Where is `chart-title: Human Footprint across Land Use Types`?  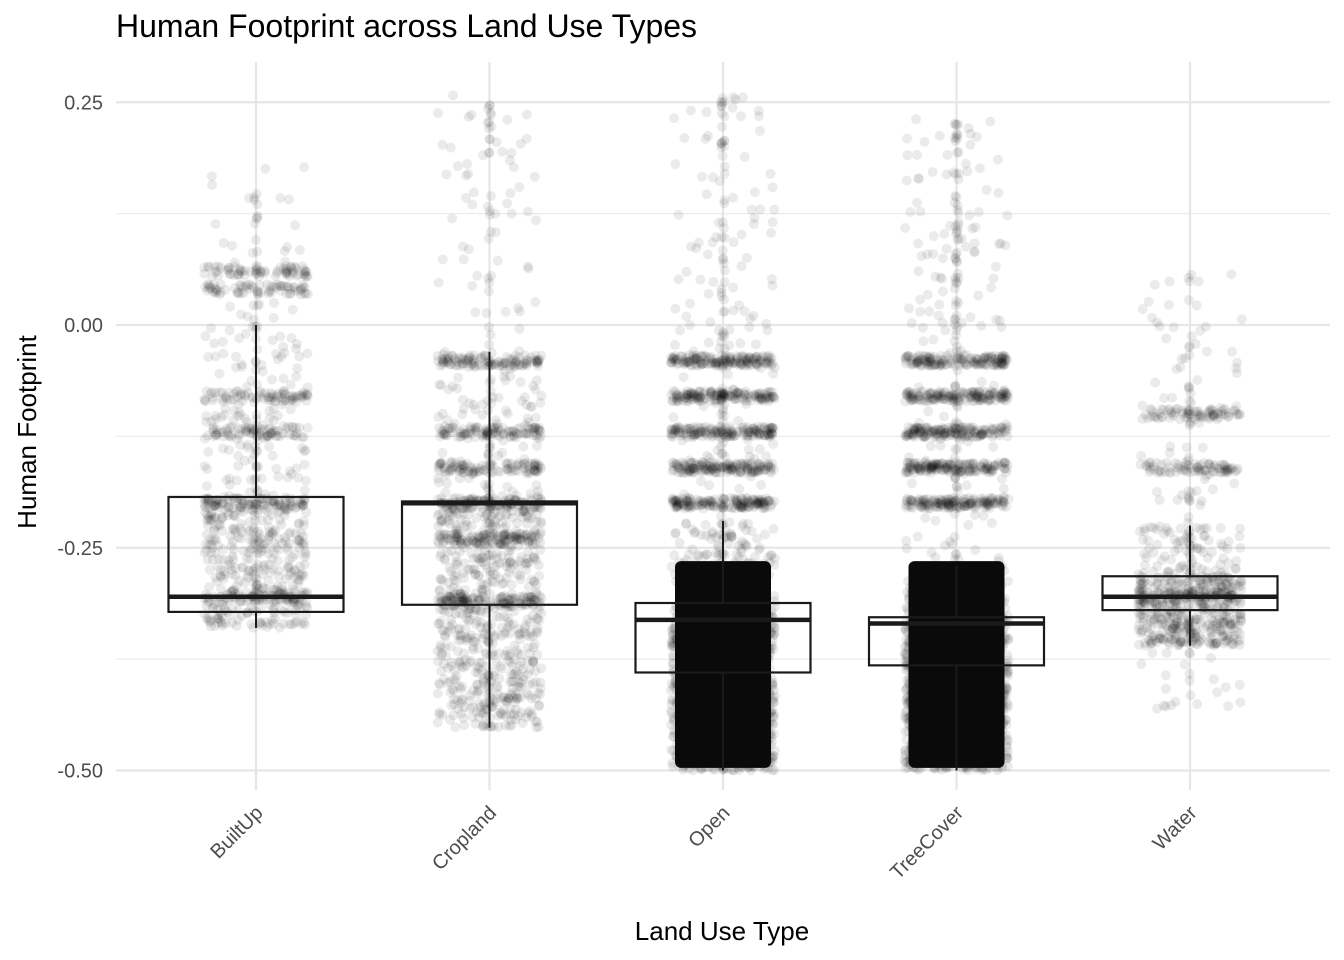
chart-title: Human Footprint across Land Use Types is located at coordinates (407, 26).